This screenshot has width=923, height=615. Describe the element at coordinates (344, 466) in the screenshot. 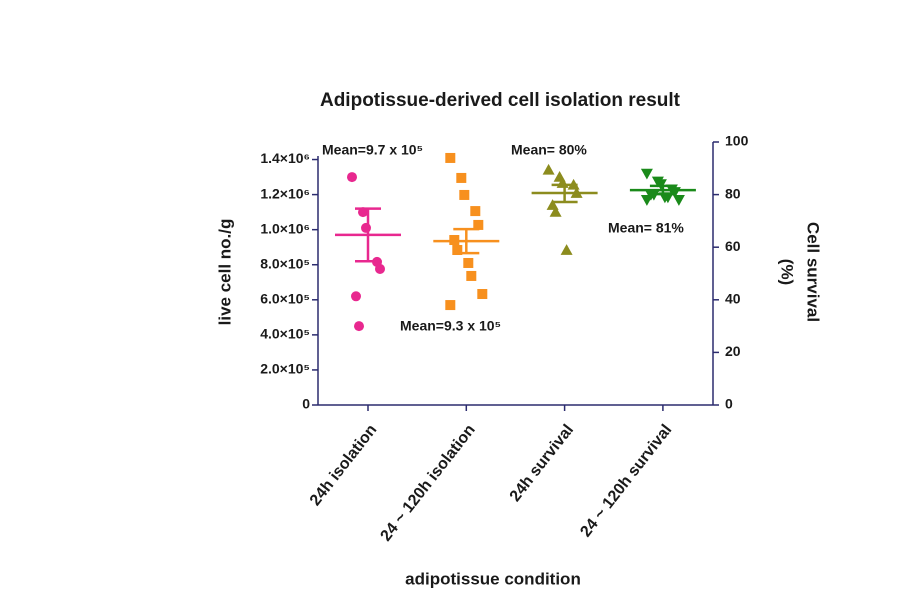

I see `x-tick-label: 24h isolation` at that location.